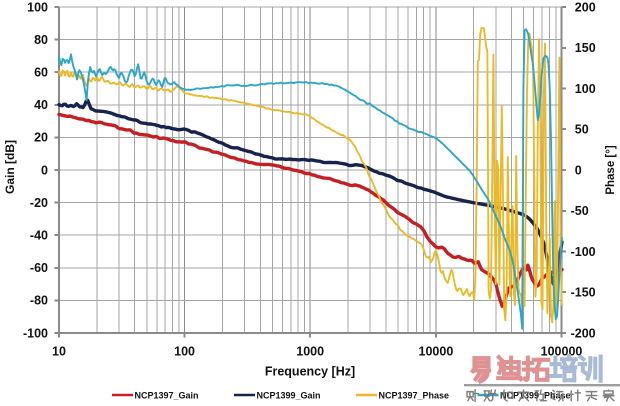  What do you see at coordinates (289, 396) in the screenshot?
I see `svg-text: NCP1399_Gain` at bounding box center [289, 396].